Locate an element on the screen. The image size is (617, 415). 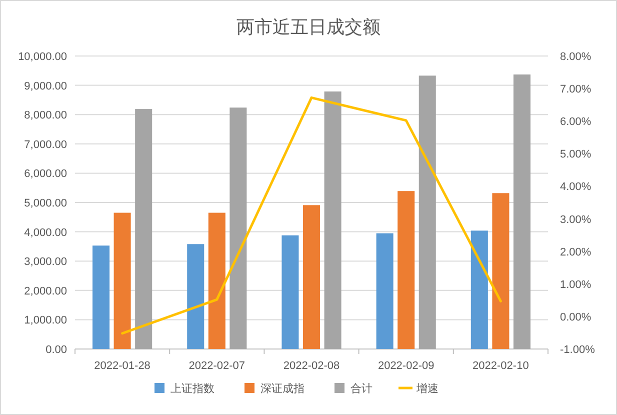
y-tick-label: 2,000.00 is located at coordinates (45, 291).